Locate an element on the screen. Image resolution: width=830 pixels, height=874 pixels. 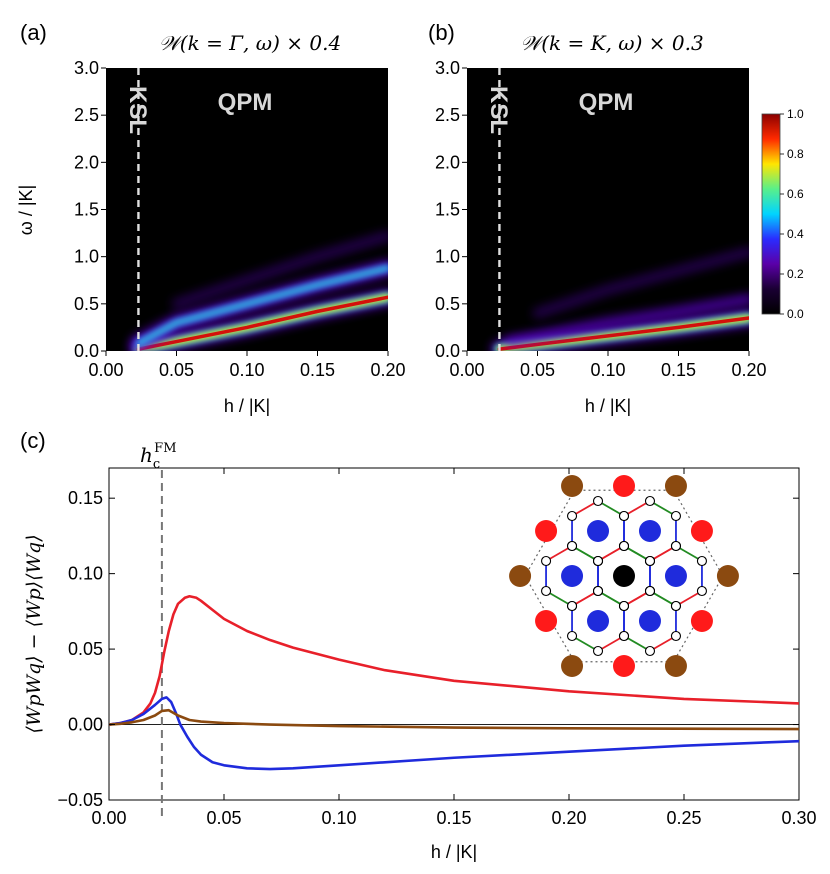
band-core-upper is located at coordinates (262, 305).